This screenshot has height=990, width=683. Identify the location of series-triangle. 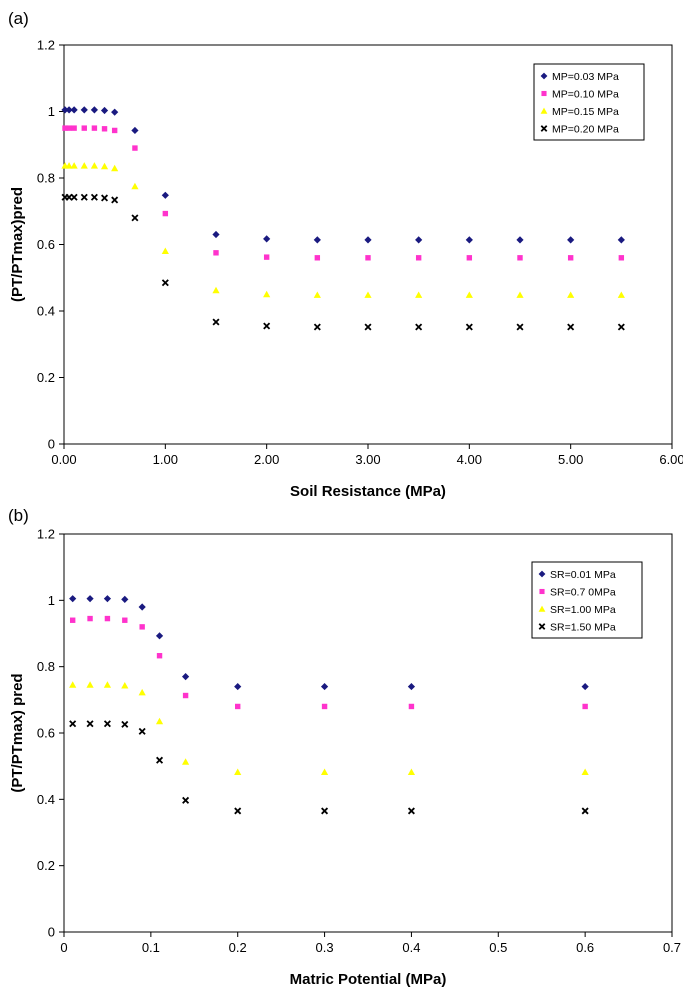
(343, 230).